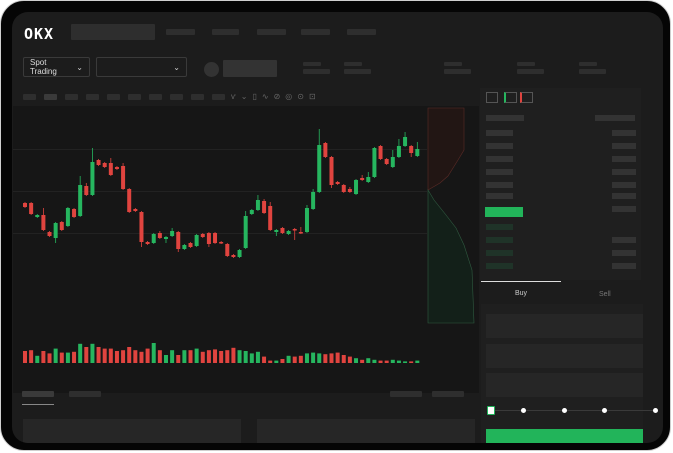 The height and width of the screenshot is (453, 673). What do you see at coordinates (39, 34) in the screenshot?
I see `okx-logo: OKX` at bounding box center [39, 34].